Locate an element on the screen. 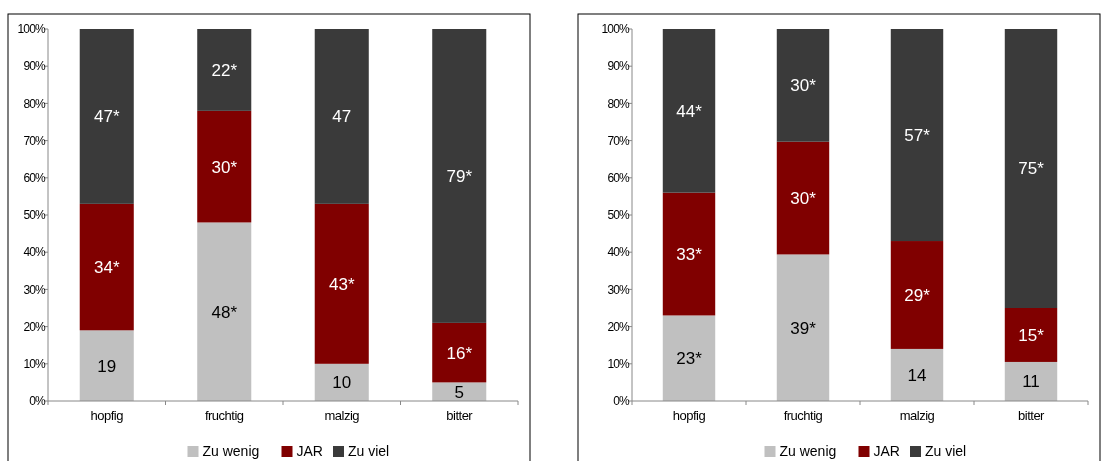 The height and width of the screenshot is (461, 1106). data-label: 33* is located at coordinates (689, 255).